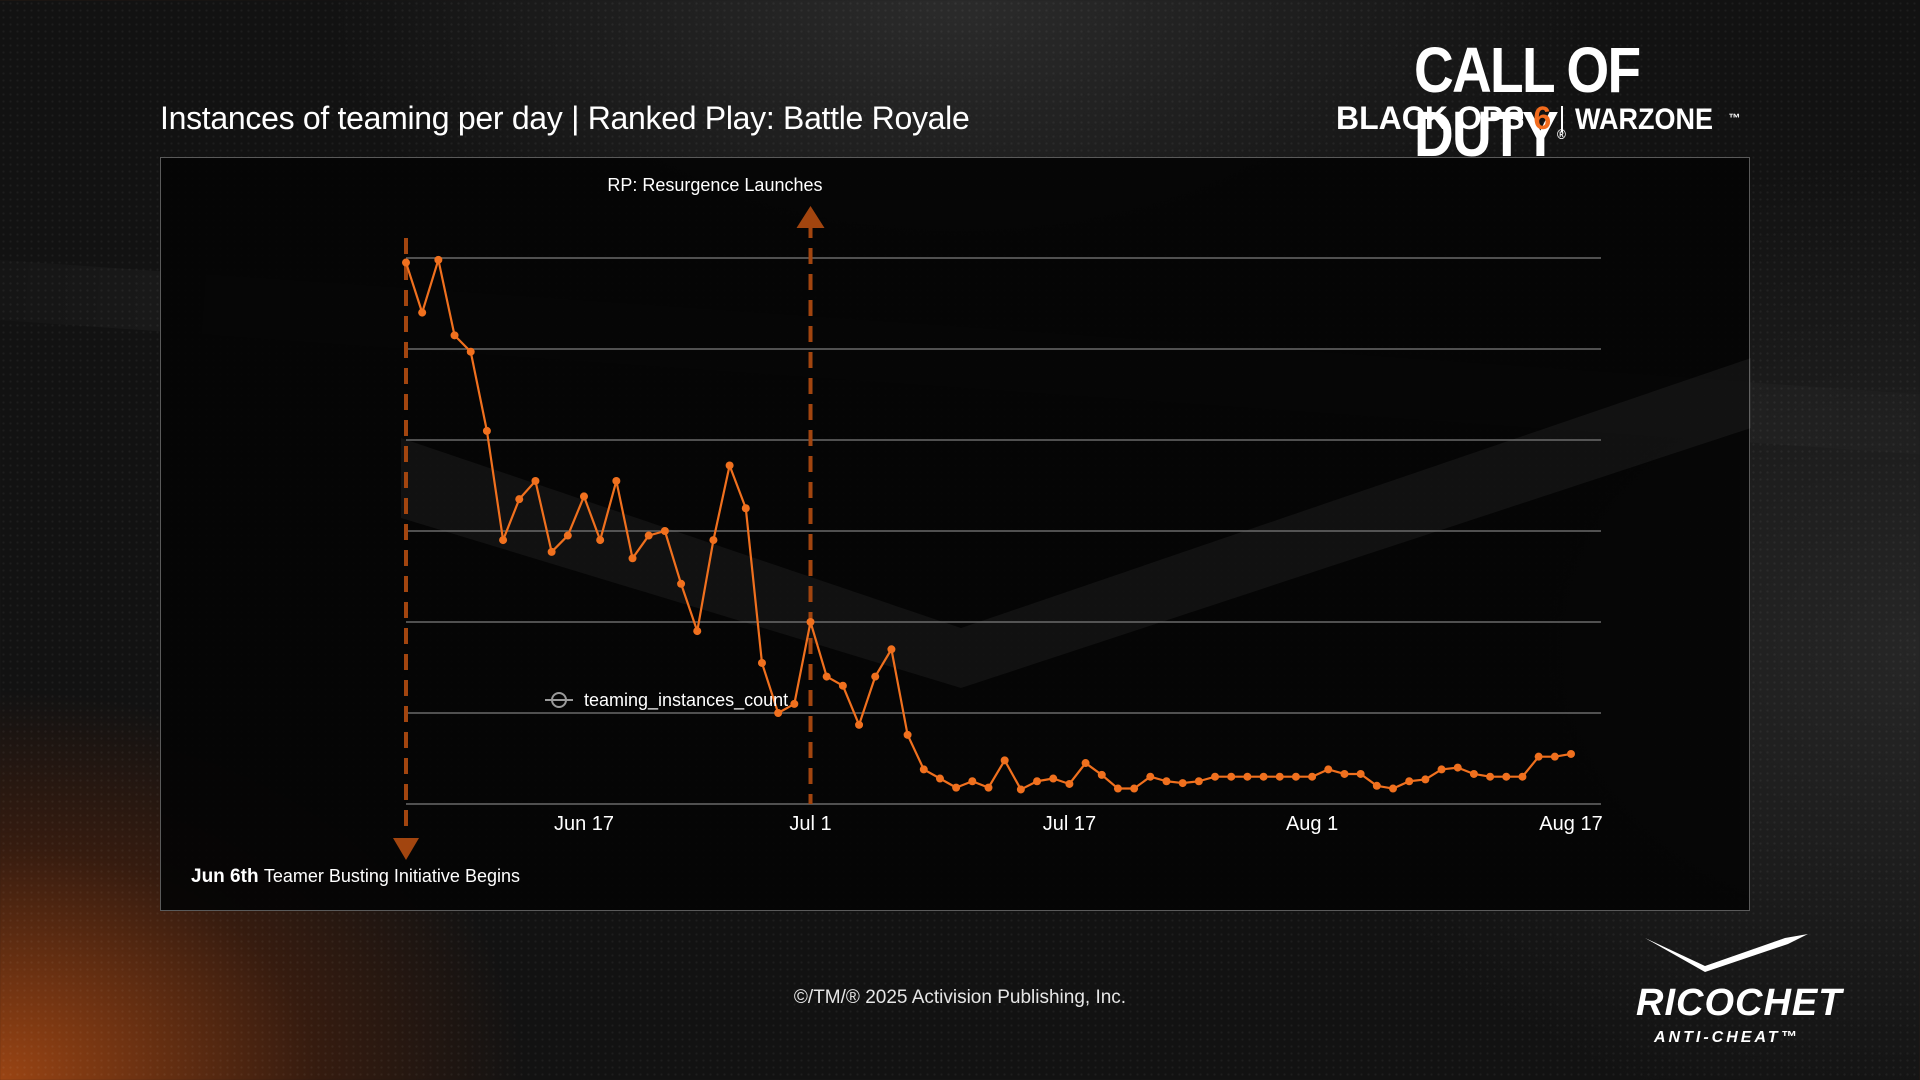 The height and width of the screenshot is (1080, 1920). I want to click on logo-line-black-ops-warzone: BLACK OPS 6 WARZONE ™, so click(1538, 118).